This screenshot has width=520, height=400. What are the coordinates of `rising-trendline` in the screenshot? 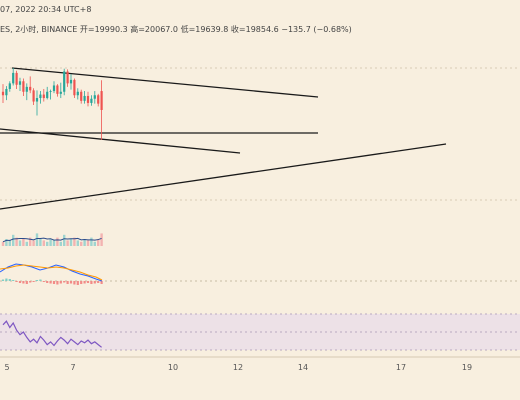 It's located at (223, 176).